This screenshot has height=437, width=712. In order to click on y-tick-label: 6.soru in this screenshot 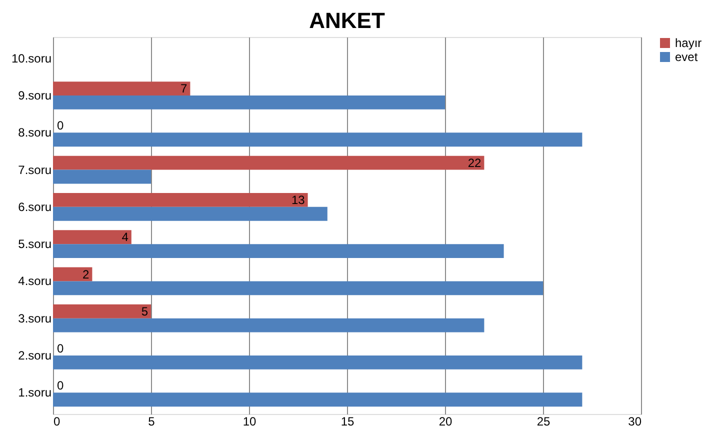, I will do `click(35, 207)`.